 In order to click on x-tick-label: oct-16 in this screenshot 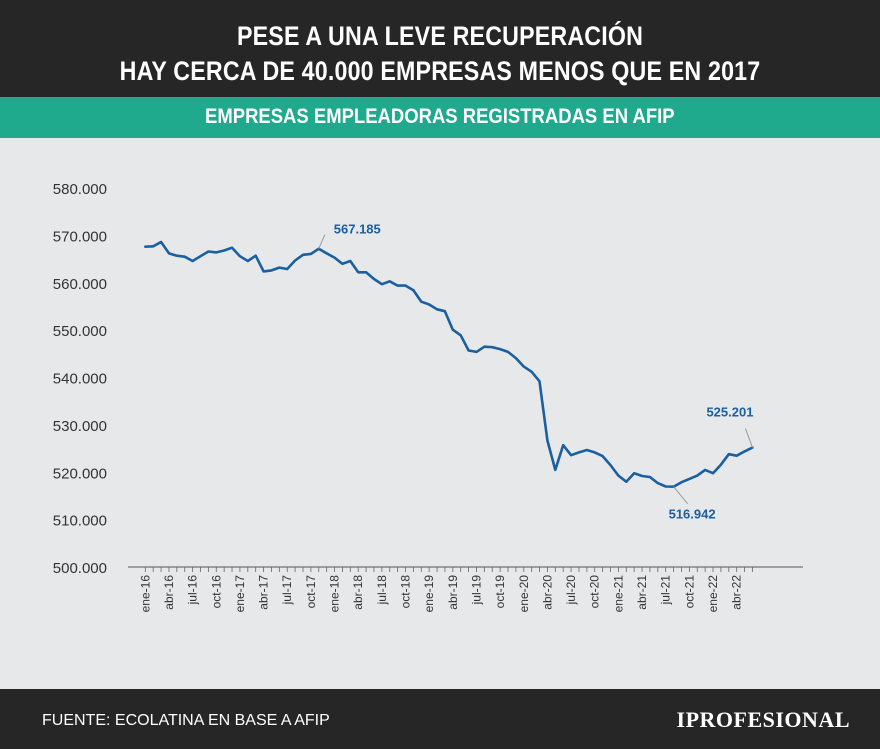, I will do `click(216, 592)`.